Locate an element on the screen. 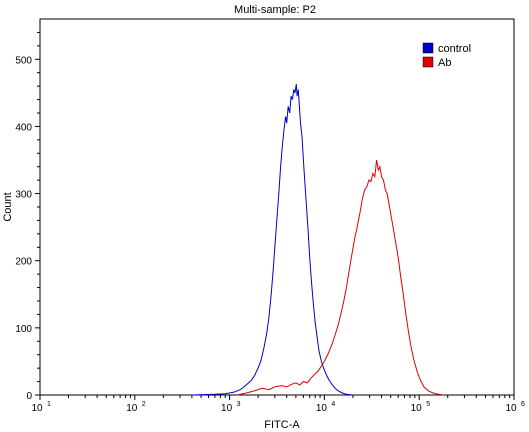  y-tick-label: 100 is located at coordinates (23, 329).